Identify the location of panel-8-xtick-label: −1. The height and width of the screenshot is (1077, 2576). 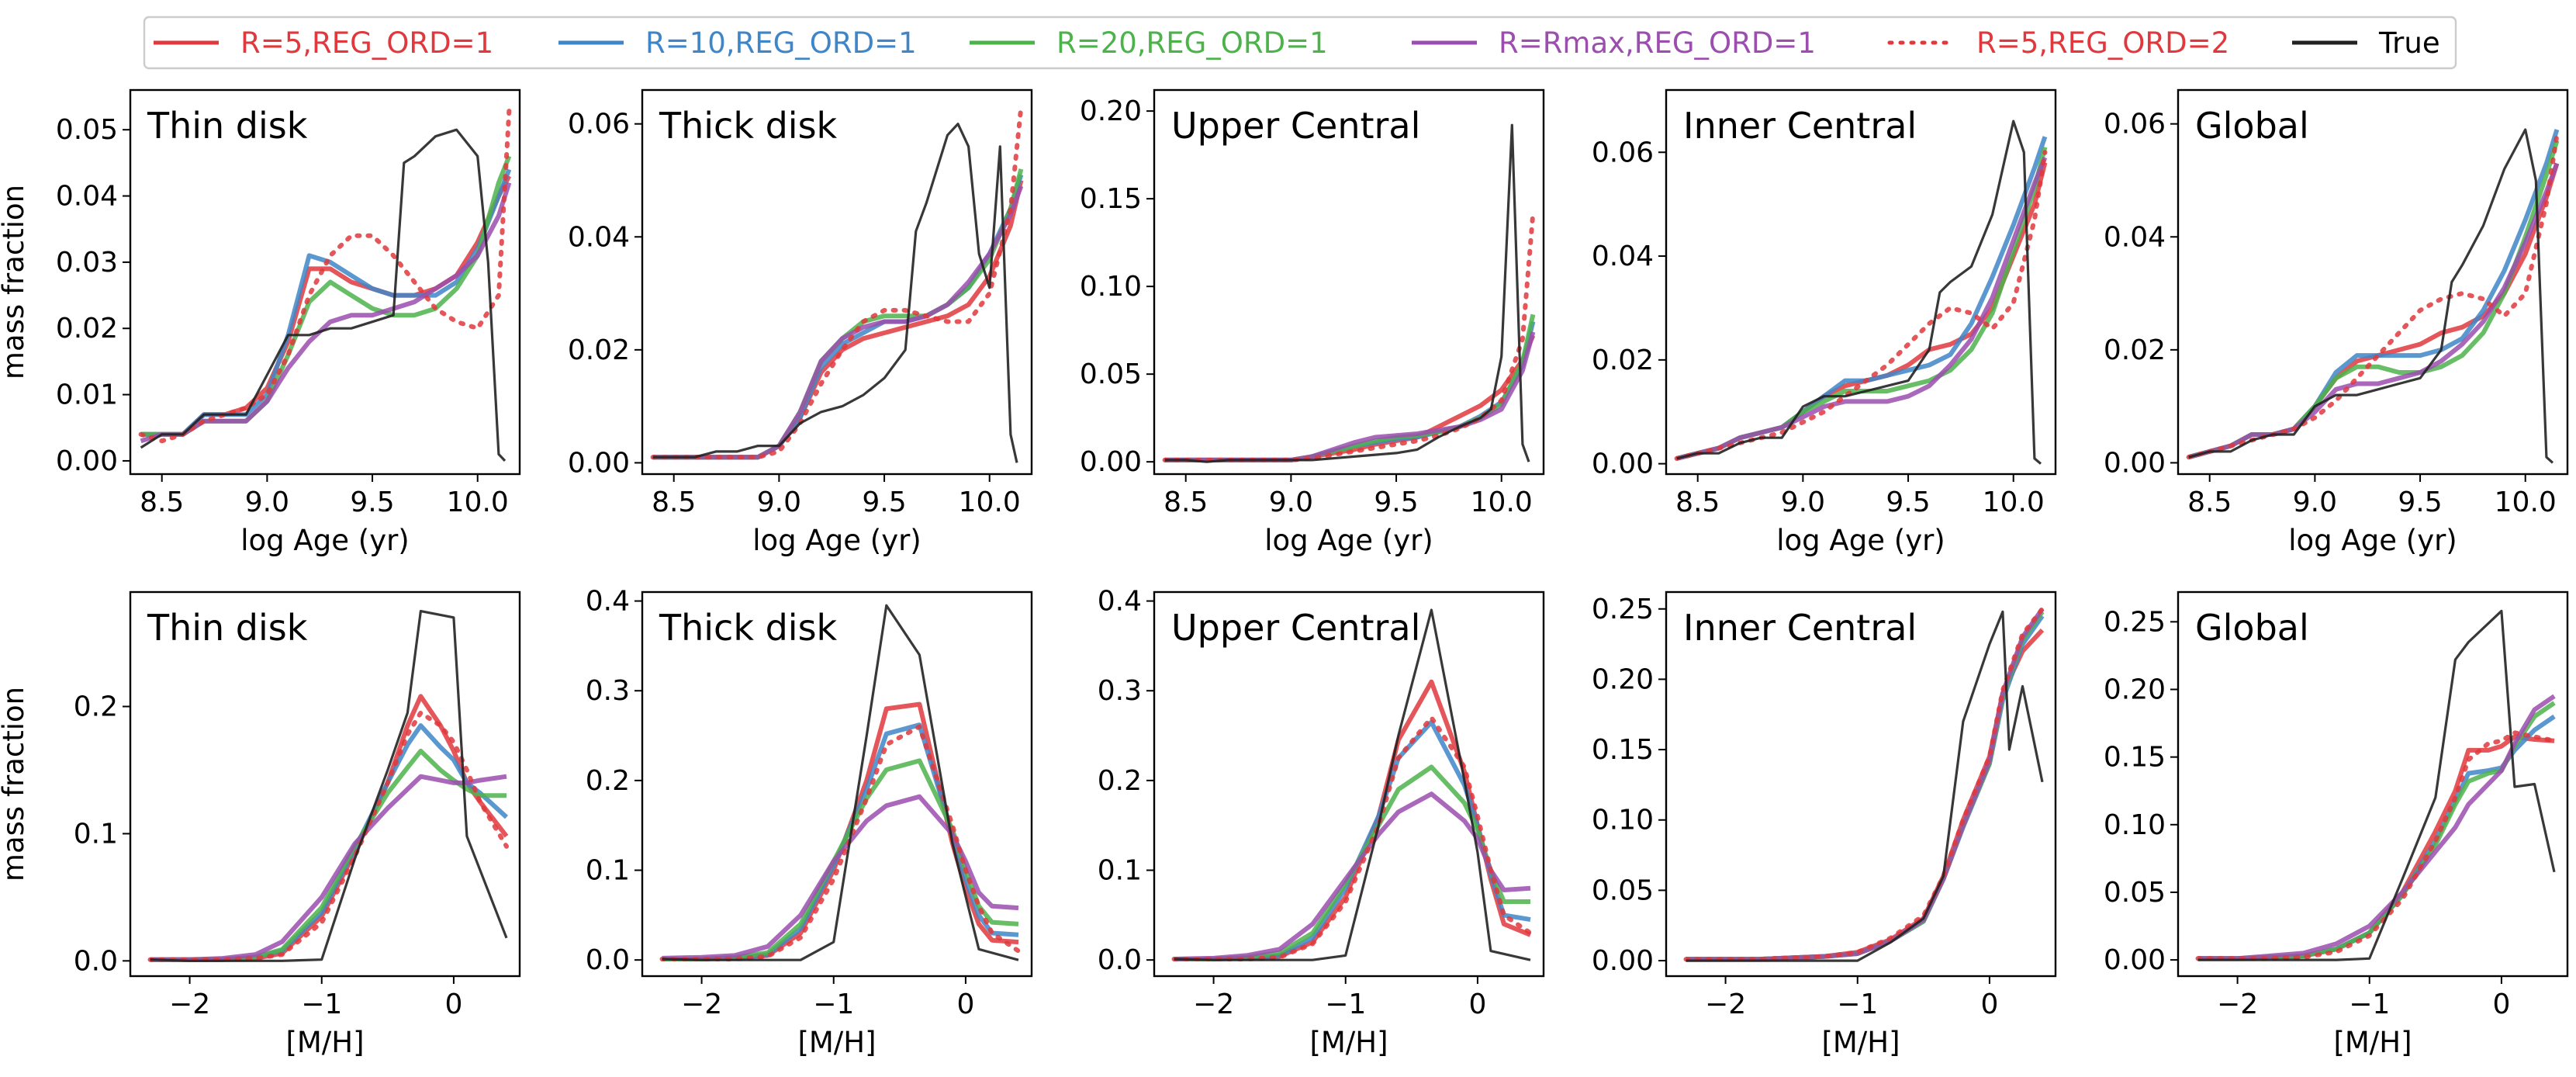
(1345, 1004).